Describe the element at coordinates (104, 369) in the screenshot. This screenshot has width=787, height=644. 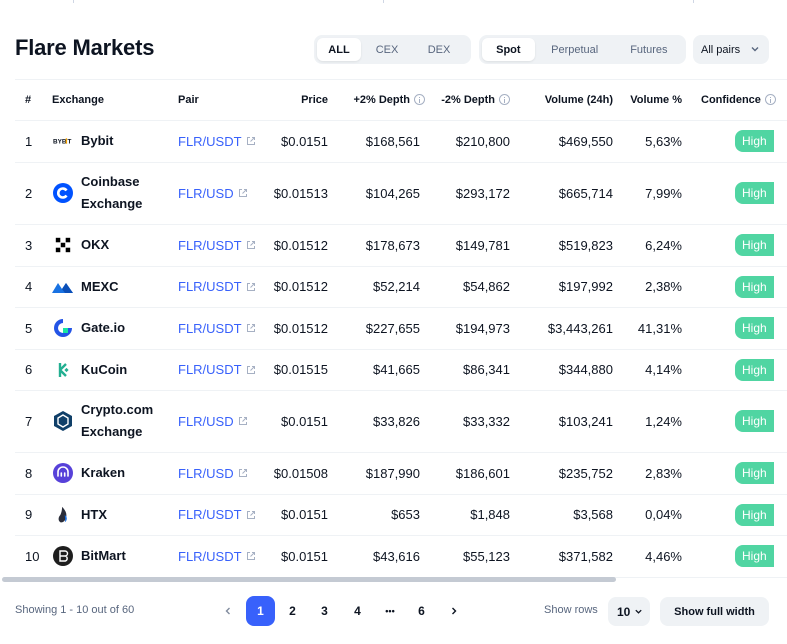
I see `exchange-name-link: KuCoin` at that location.